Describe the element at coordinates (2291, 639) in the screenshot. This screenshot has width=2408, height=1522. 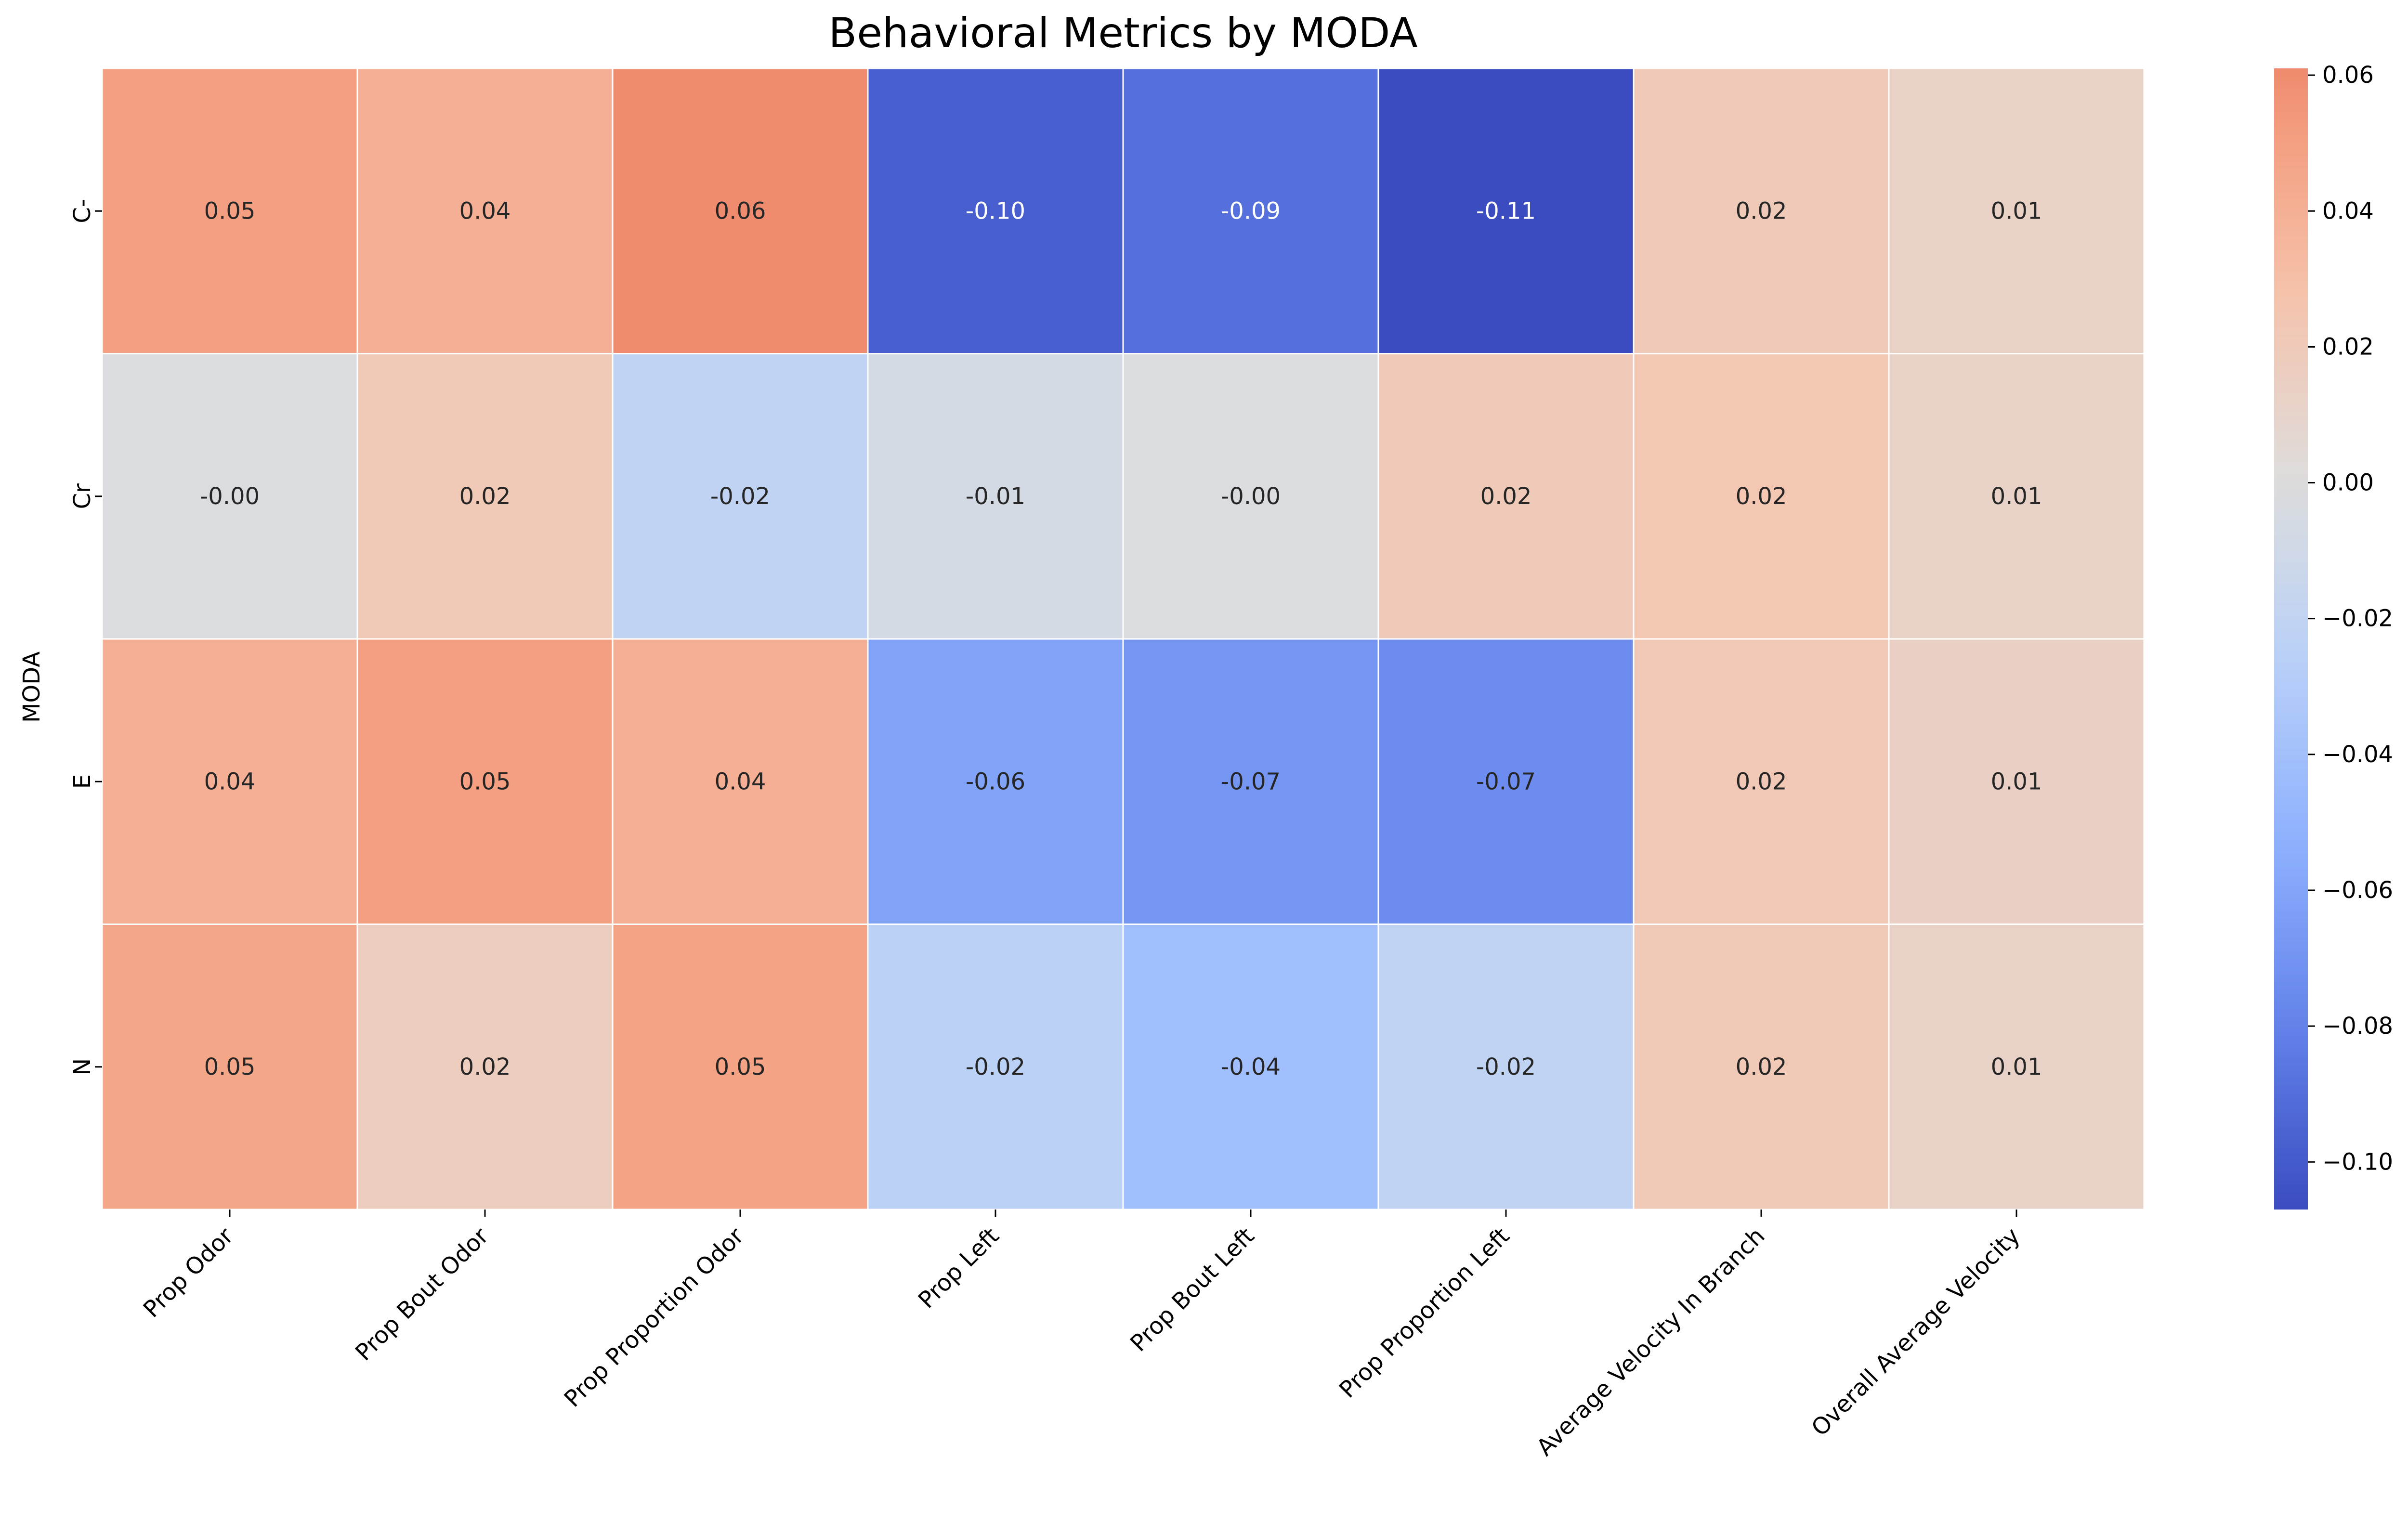
I see `colorbar-gradient` at that location.